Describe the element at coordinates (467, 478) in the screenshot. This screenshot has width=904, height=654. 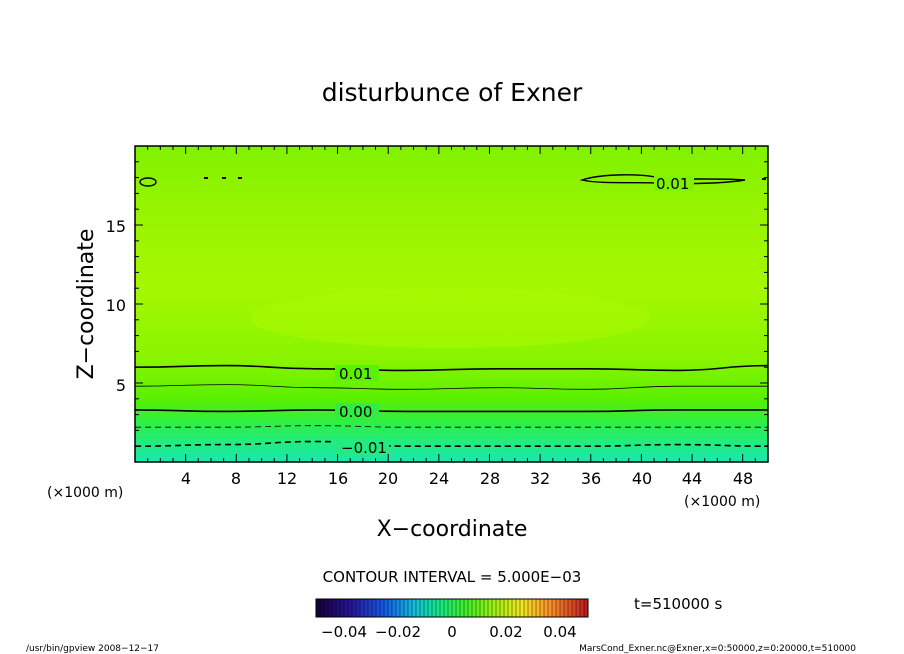
I see `x-tick-labels: 4 8 12 16 20 24 28 32 36 40 44 48` at that location.